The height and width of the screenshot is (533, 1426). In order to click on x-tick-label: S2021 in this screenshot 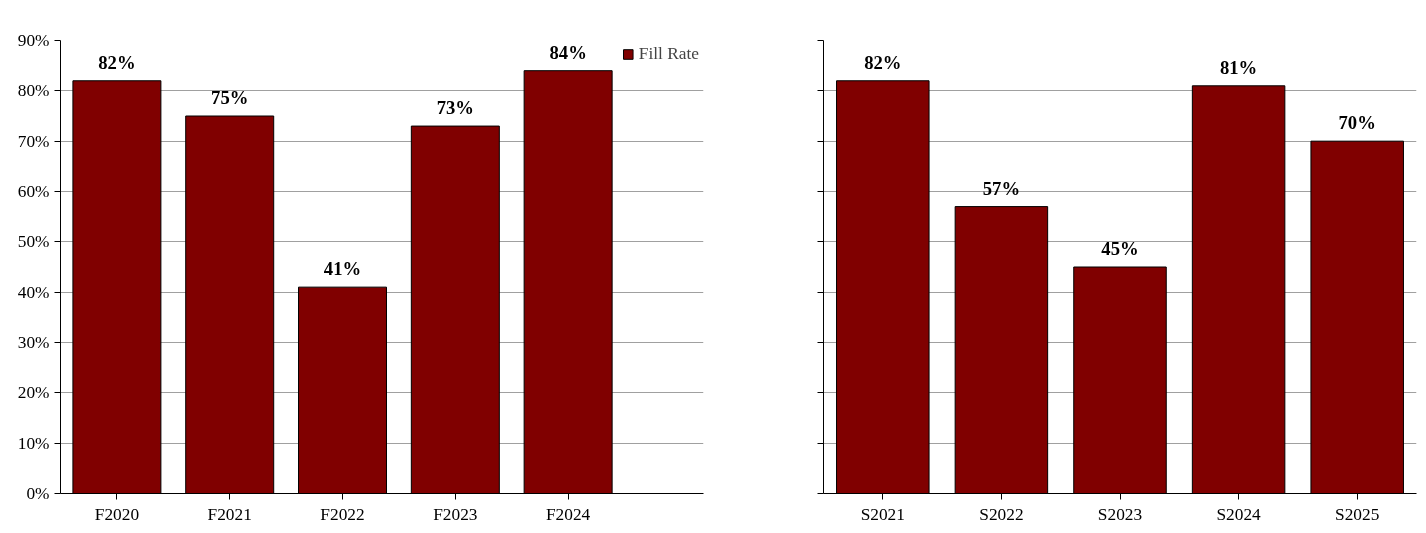, I will do `click(882, 514)`.